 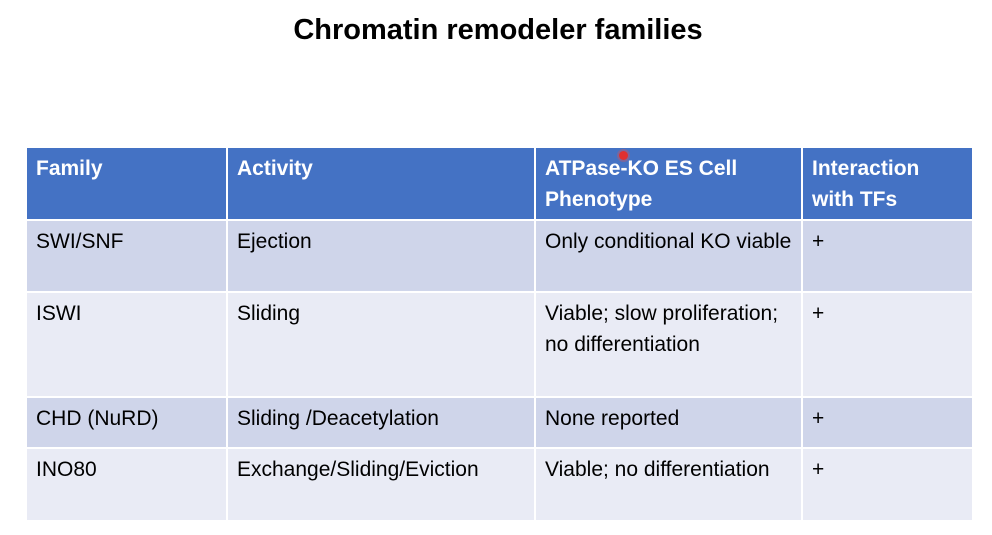 I want to click on cell-phenotype: Viable; no differentiation, so click(x=668, y=484).